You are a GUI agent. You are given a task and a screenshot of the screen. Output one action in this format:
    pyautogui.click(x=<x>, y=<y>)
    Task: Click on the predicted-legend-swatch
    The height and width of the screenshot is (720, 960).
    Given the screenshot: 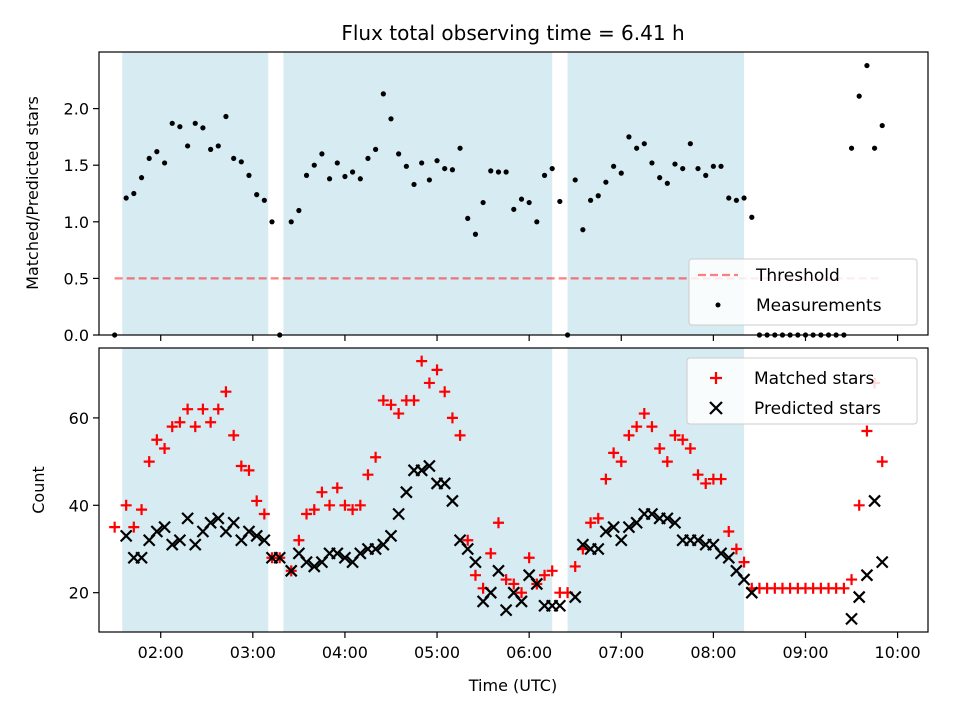 What is the action you would take?
    pyautogui.click(x=716, y=408)
    